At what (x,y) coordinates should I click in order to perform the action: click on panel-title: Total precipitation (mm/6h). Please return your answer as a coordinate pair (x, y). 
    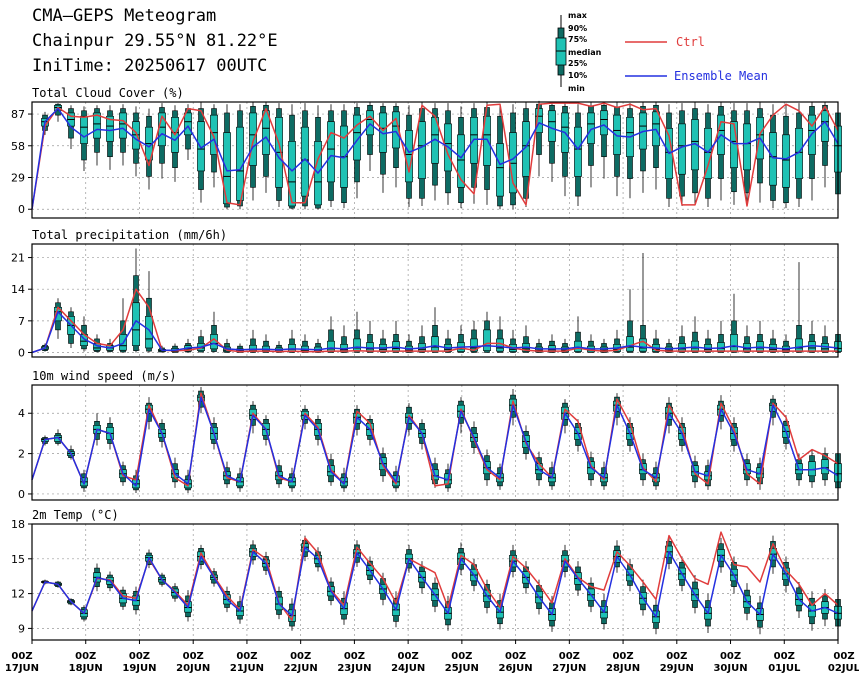
    Looking at the image, I should click on (129, 235).